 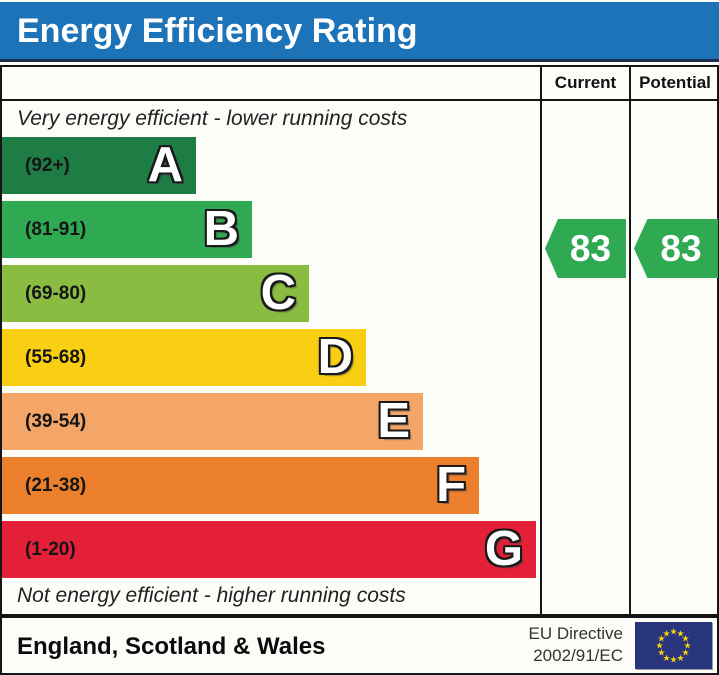 What do you see at coordinates (240, 485) in the screenshot?
I see `band-f: (21-38) F` at bounding box center [240, 485].